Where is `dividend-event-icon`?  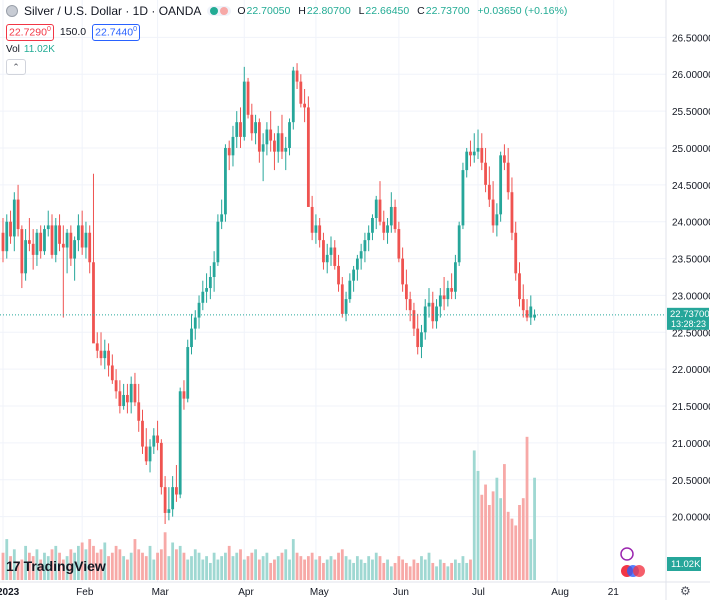 dividend-event-icon is located at coordinates (627, 554).